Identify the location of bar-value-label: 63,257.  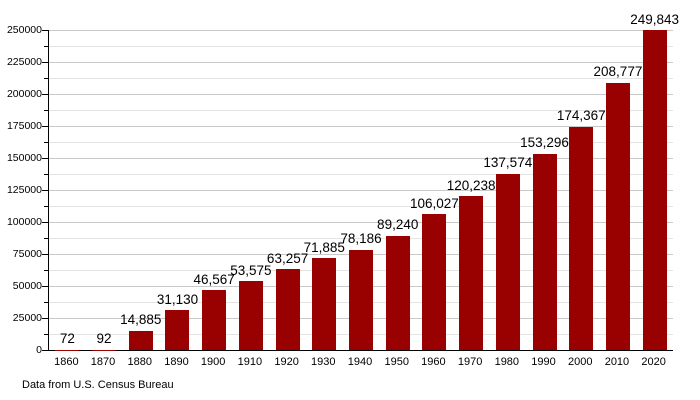
(287, 258).